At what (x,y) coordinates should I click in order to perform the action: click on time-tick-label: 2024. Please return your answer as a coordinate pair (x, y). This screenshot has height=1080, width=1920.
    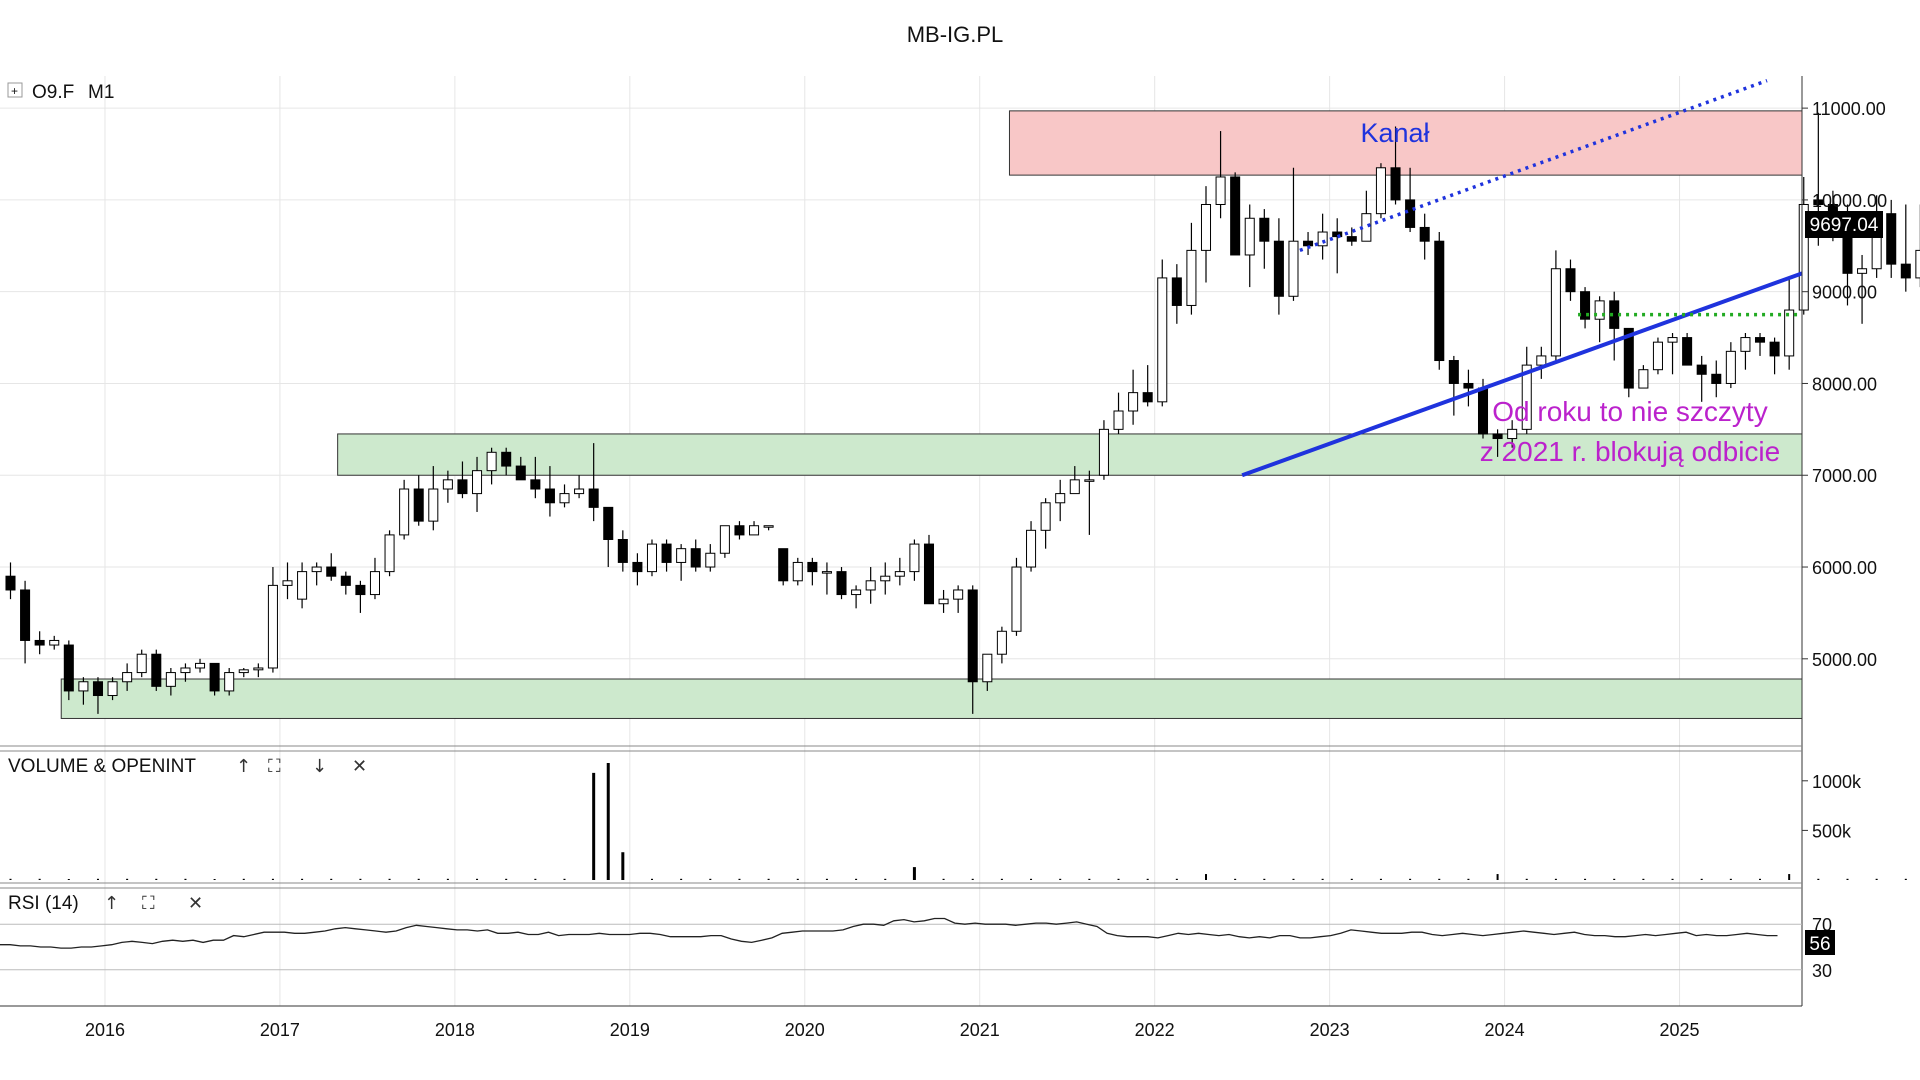
    Looking at the image, I should click on (1505, 1030).